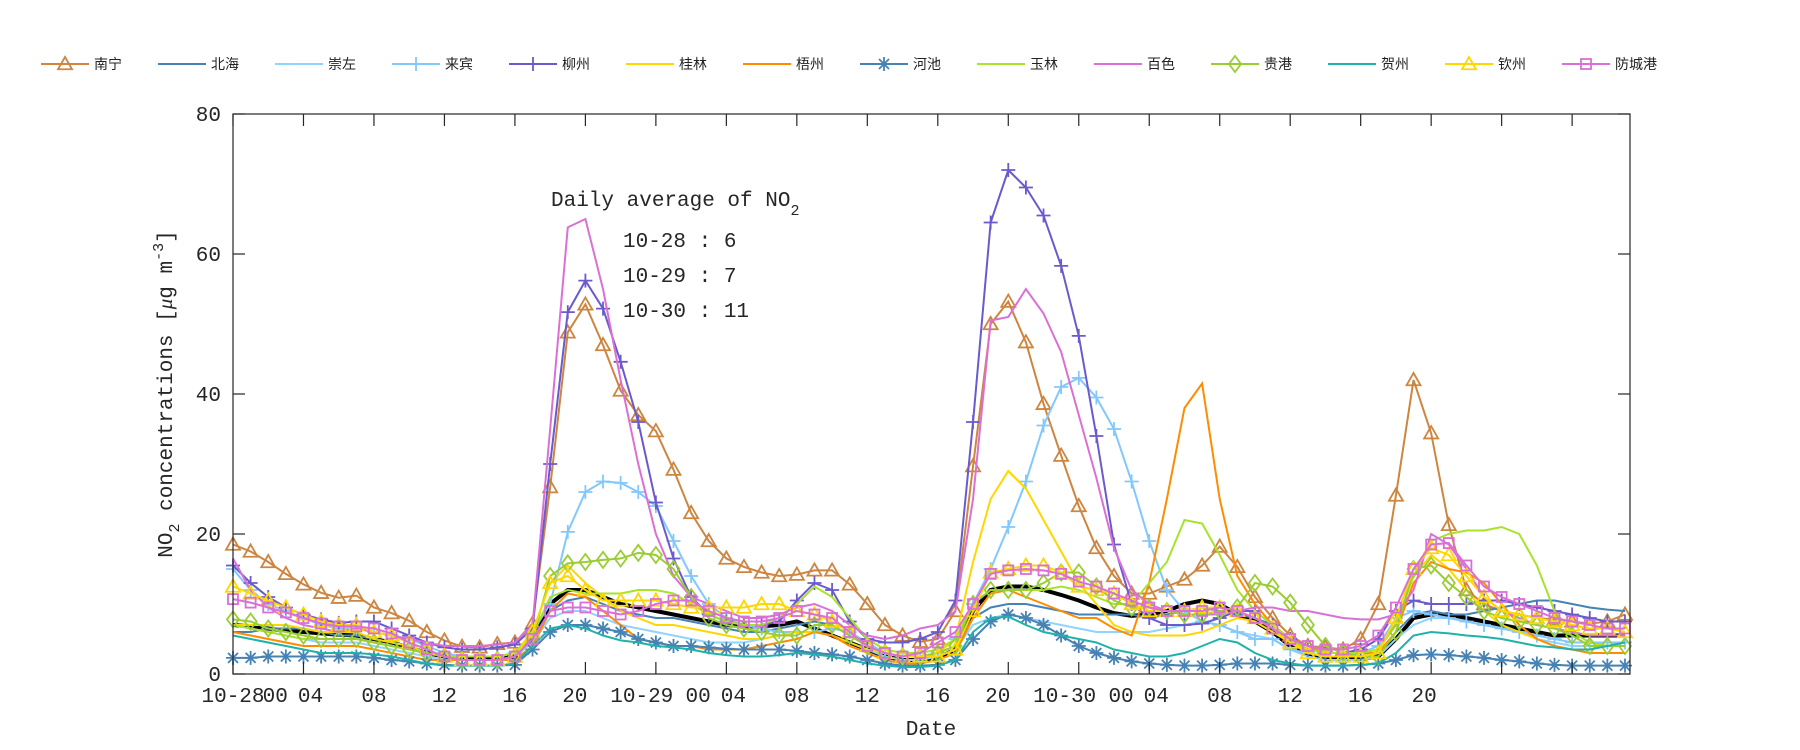 This screenshot has width=1800, height=750. Describe the element at coordinates (1424, 697) in the screenshot. I see `x-tick-label: 20` at that location.